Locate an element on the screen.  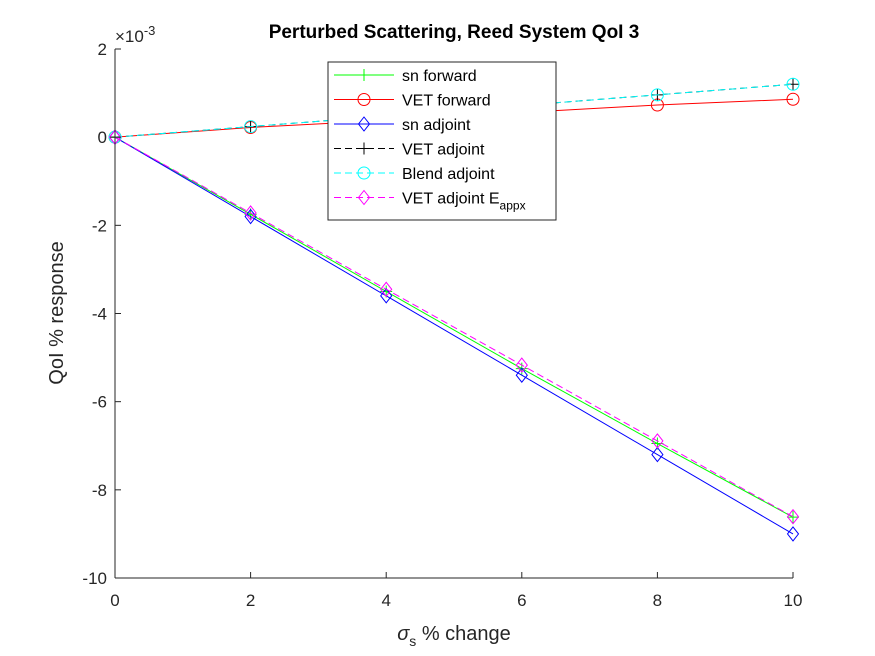
y-tick-label-3: -4 is located at coordinates (99, 314).